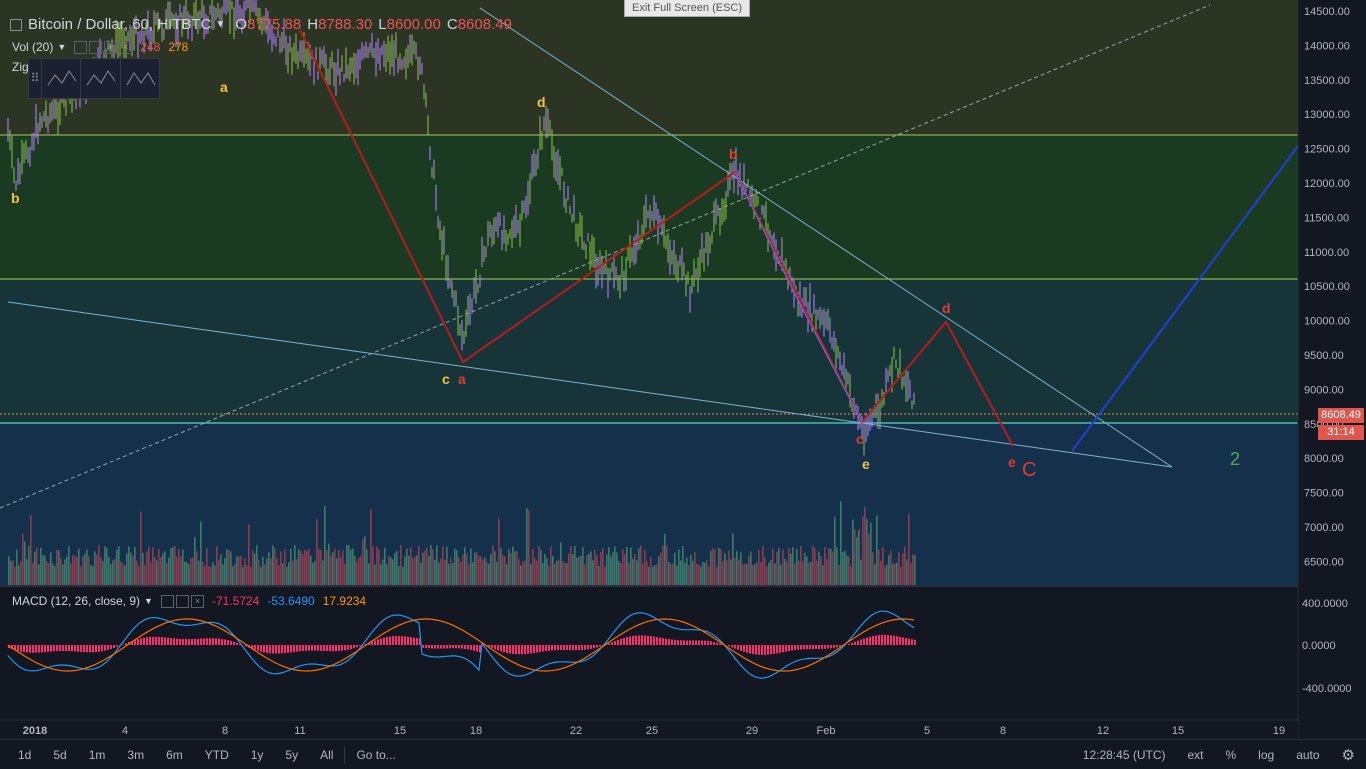  Describe the element at coordinates (1307, 755) in the screenshot. I see `auto-toggle: auto` at that location.